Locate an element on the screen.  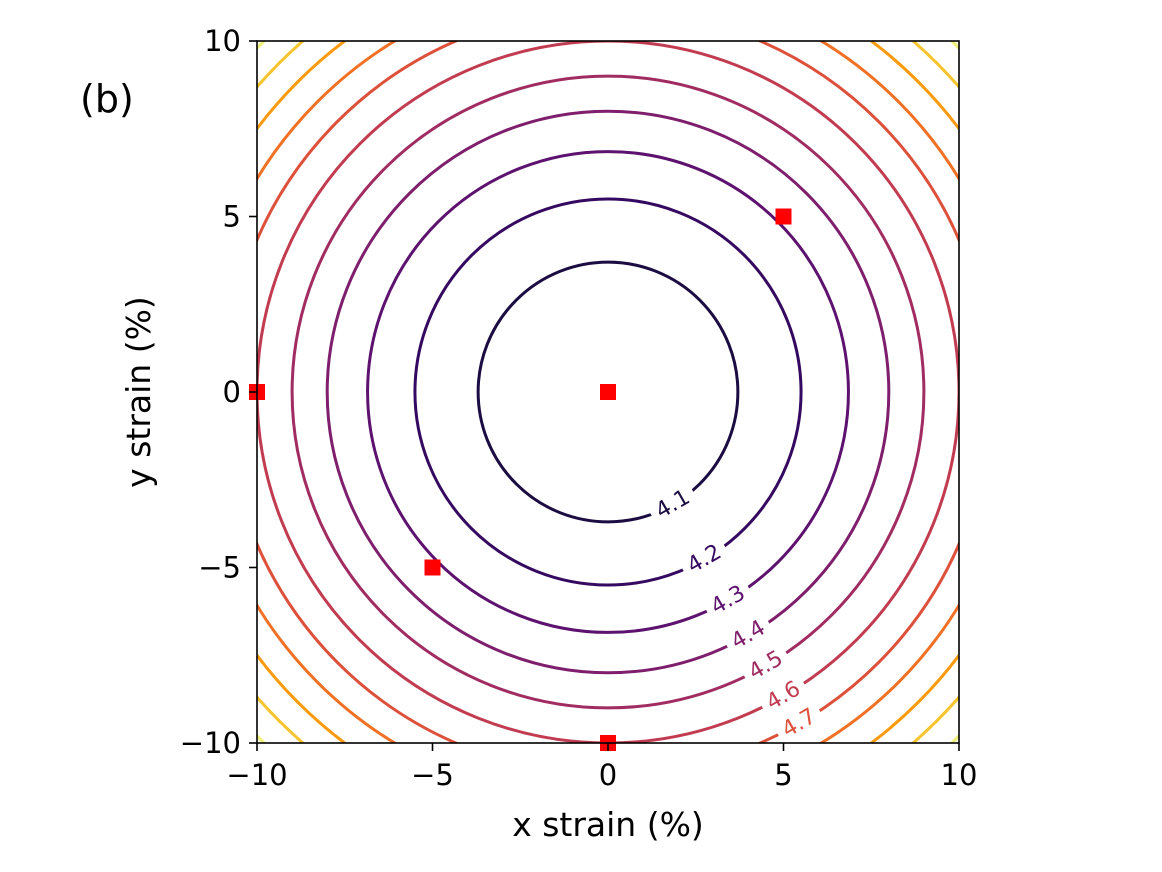
contour-labels: 4.14.24.34.44.54.64.7 is located at coordinates (736, 614).